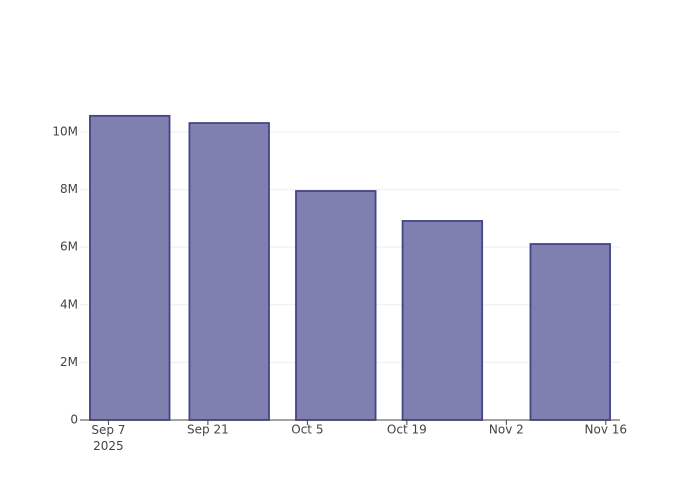 Image resolution: width=700 pixels, height=500 pixels. Describe the element at coordinates (69, 189) in the screenshot. I see `y-tick-label: 8M` at that location.